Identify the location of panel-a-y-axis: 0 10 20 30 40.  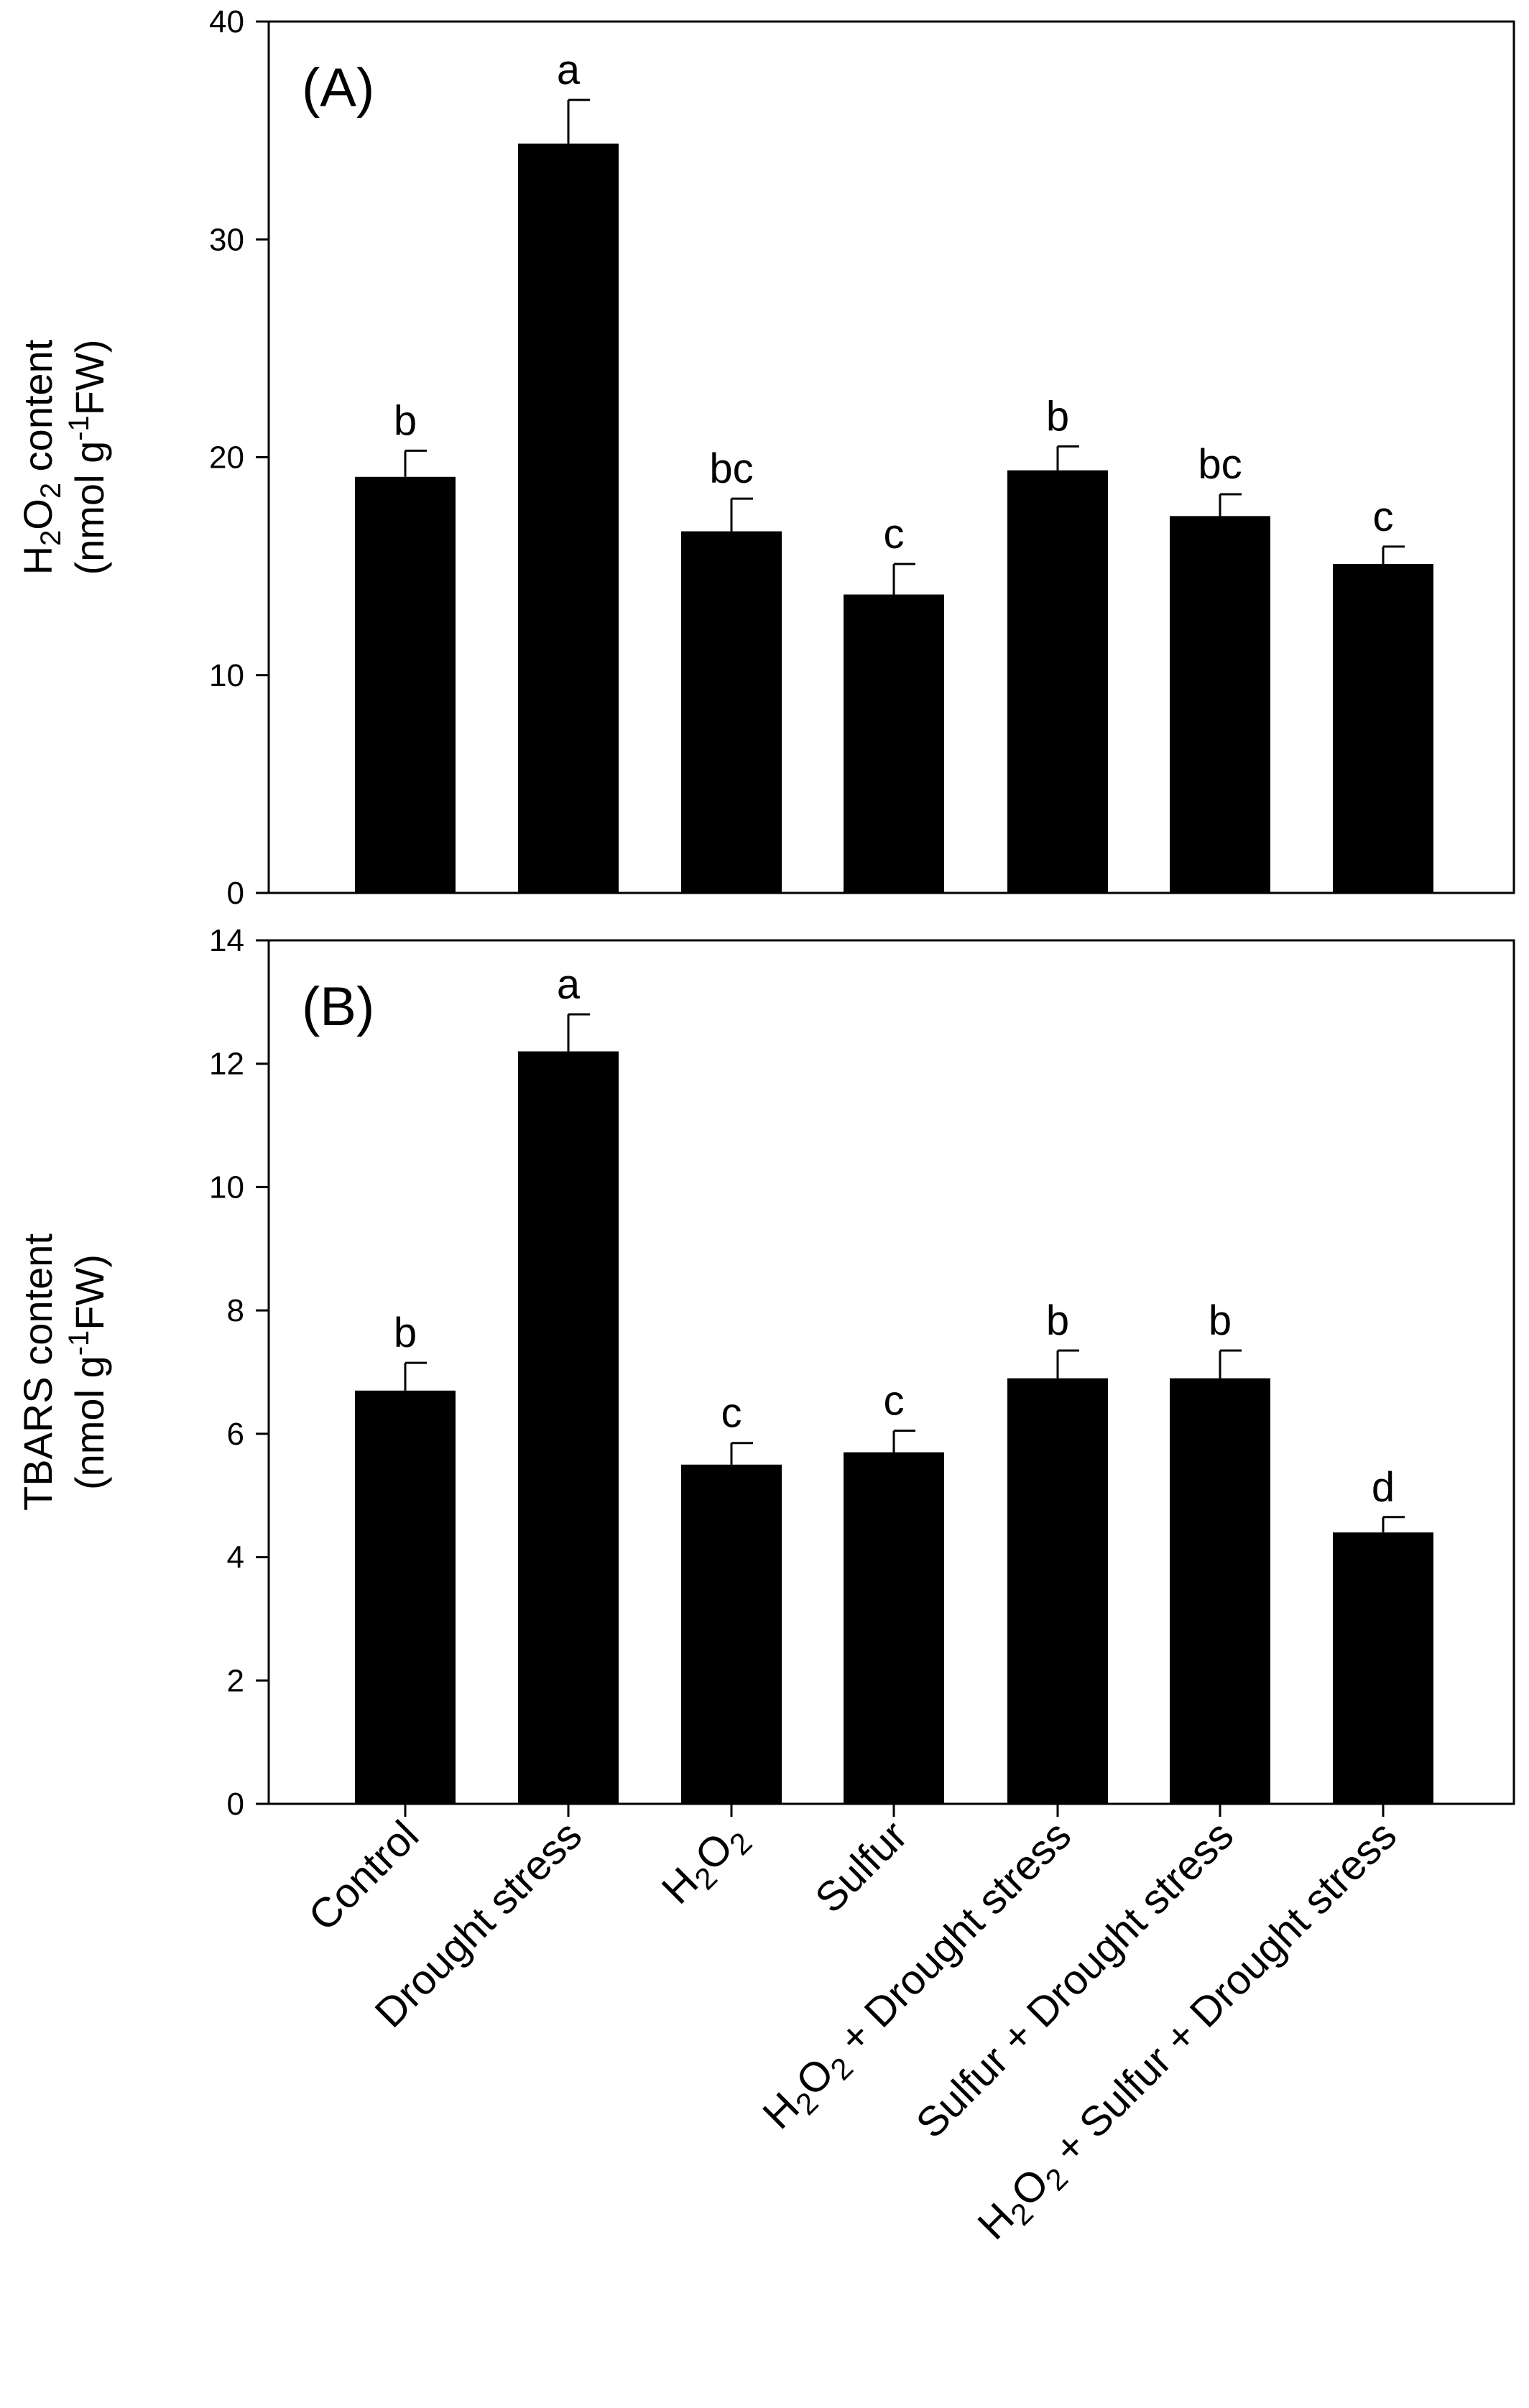
(239, 457).